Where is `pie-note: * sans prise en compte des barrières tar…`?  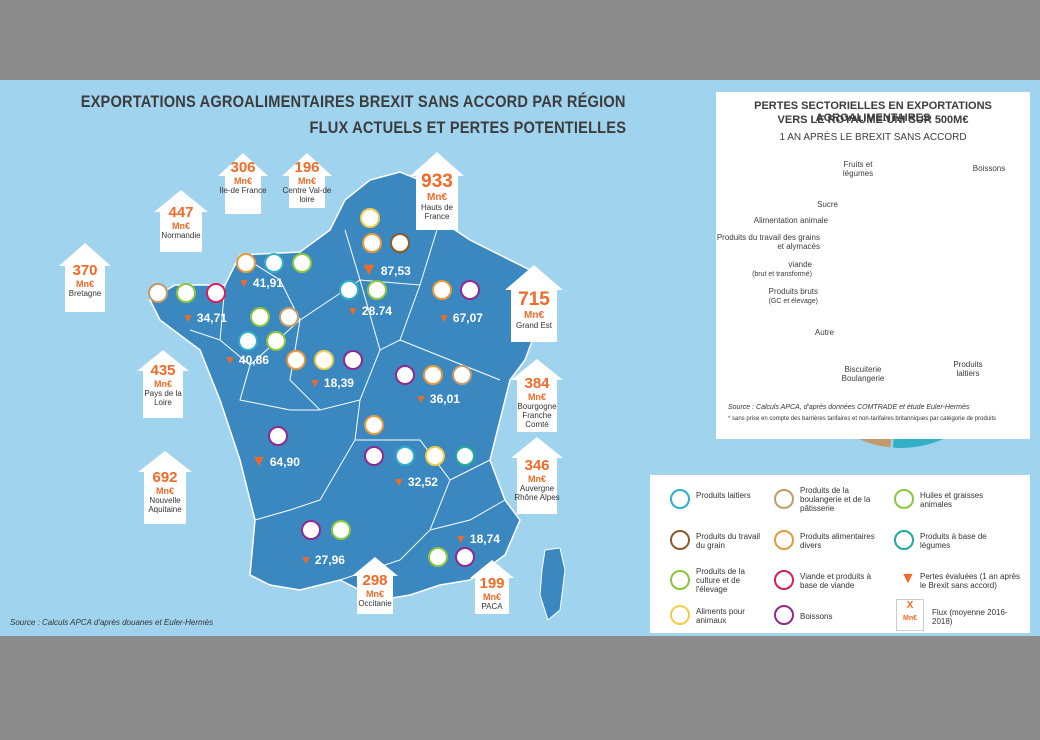 pie-note: * sans prise en compte des barrières tar… is located at coordinates (862, 419).